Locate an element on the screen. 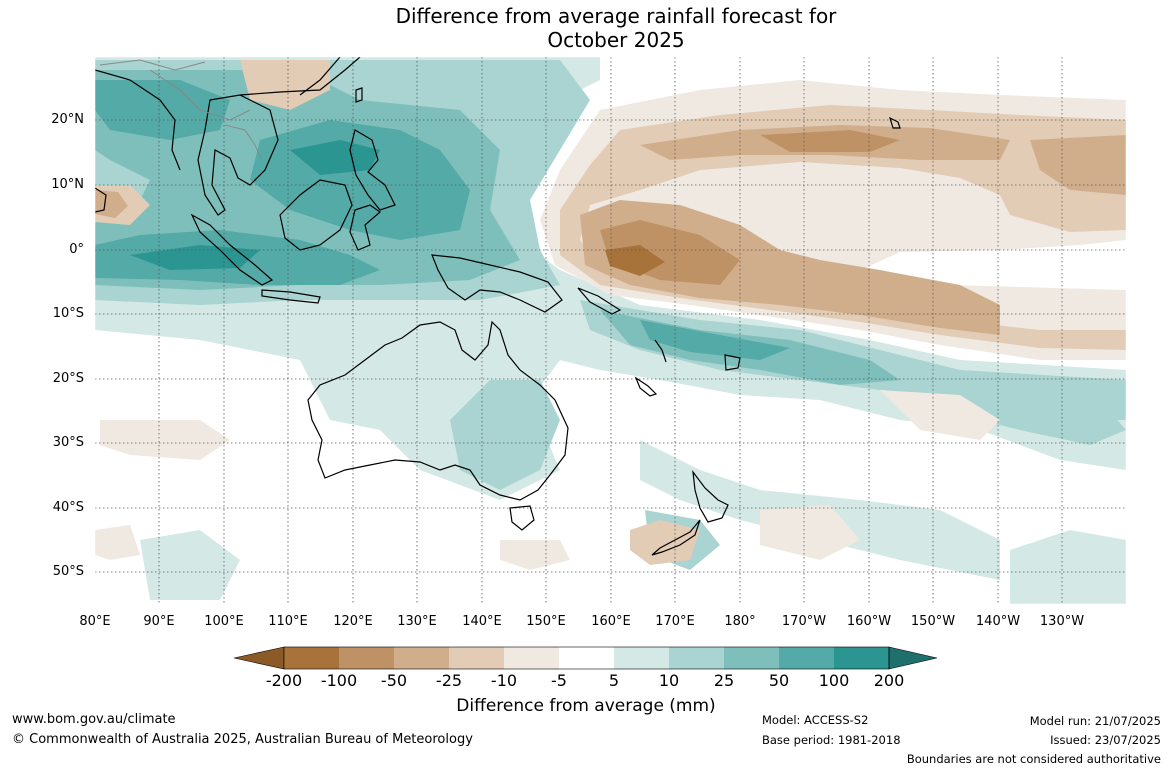 The height and width of the screenshot is (770, 1173). sri-lanka-coastline is located at coordinates (101, 200).